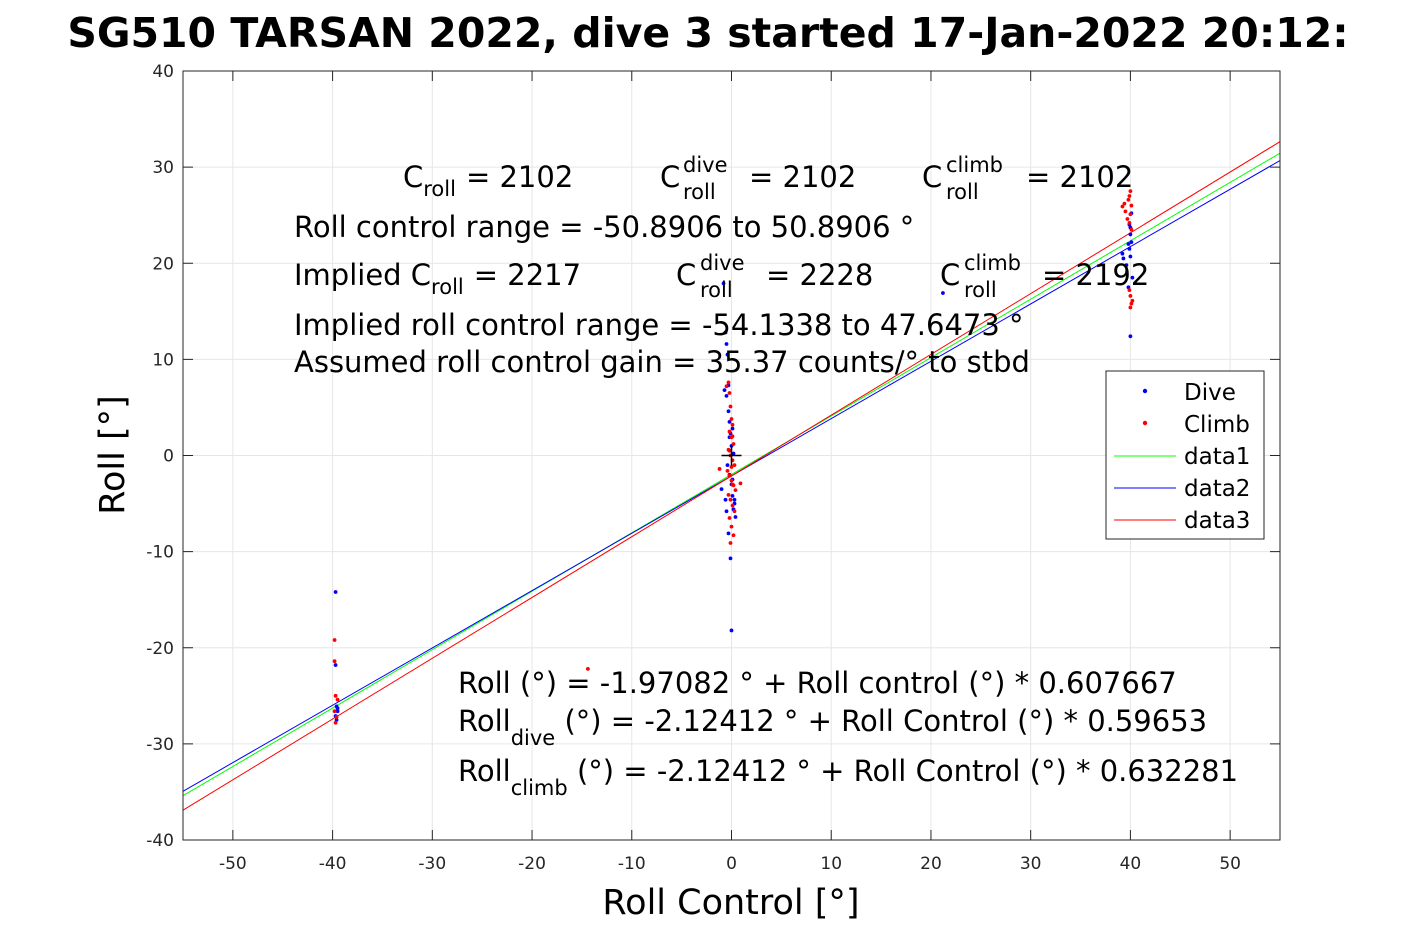 The height and width of the screenshot is (945, 1417). What do you see at coordinates (1230, 864) in the screenshot?
I see `x-tick-label: 50` at bounding box center [1230, 864].